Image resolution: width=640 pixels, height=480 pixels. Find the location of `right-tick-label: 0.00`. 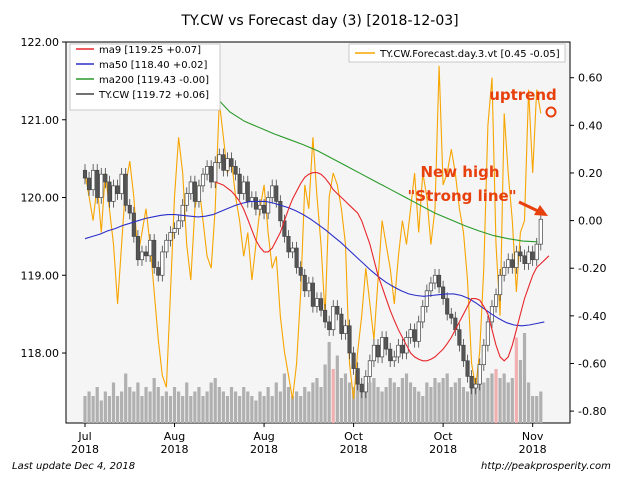

right-tick-label: 0.00 is located at coordinates (590, 221).